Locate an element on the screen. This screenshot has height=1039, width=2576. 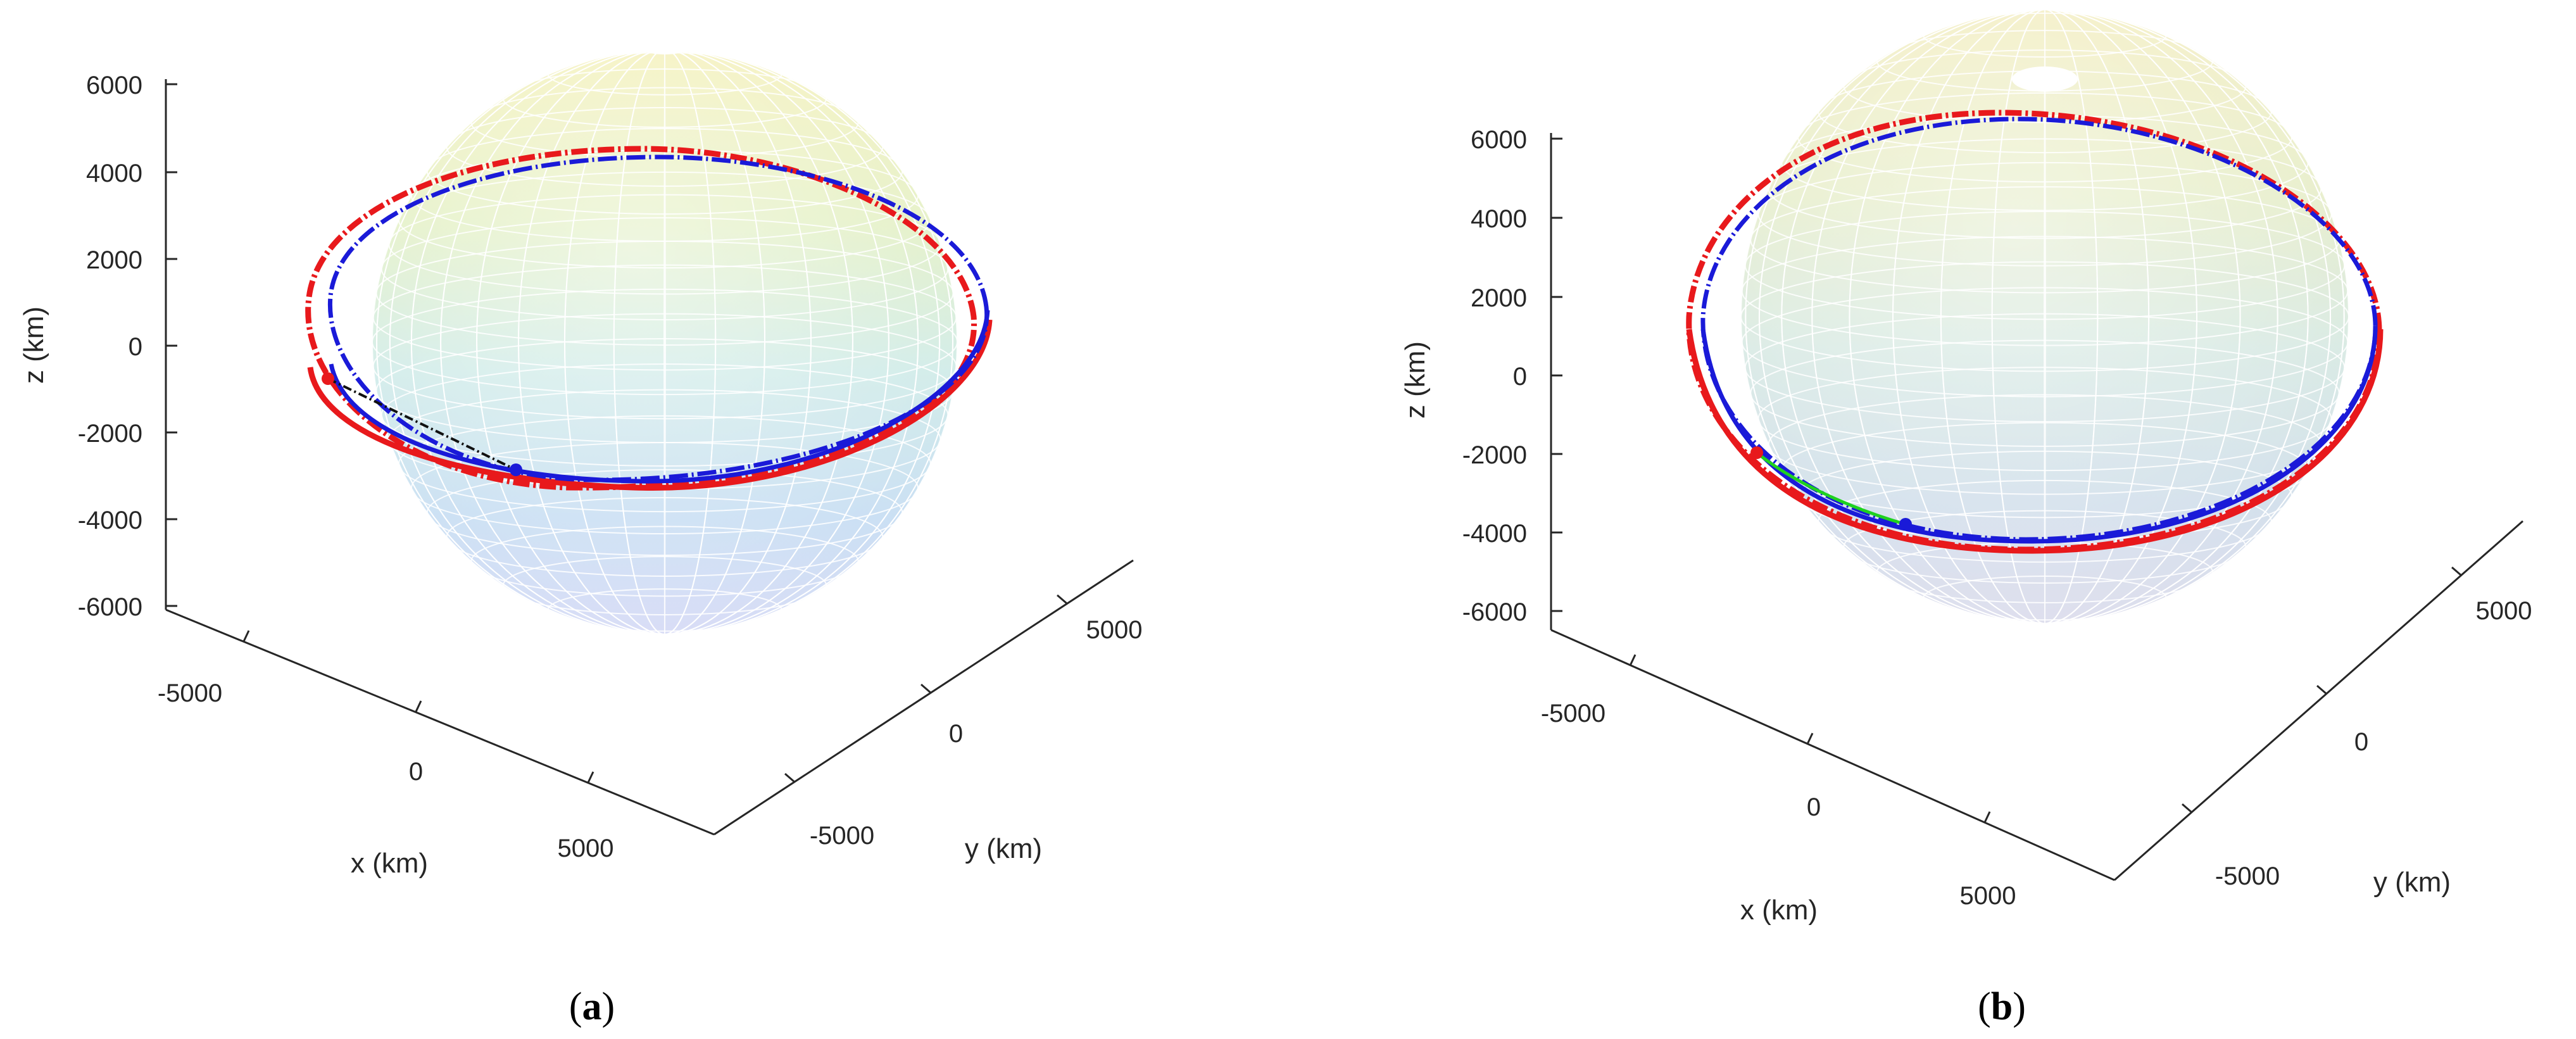
orbits-b is located at coordinates (2035, 332).